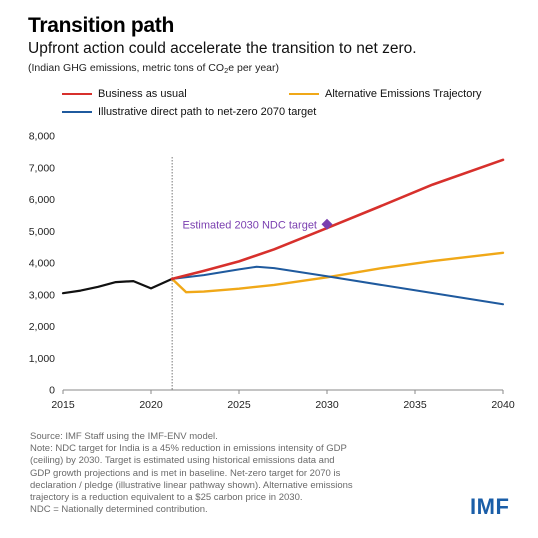  I want to click on y-tick-label: 1,000, so click(42, 359).